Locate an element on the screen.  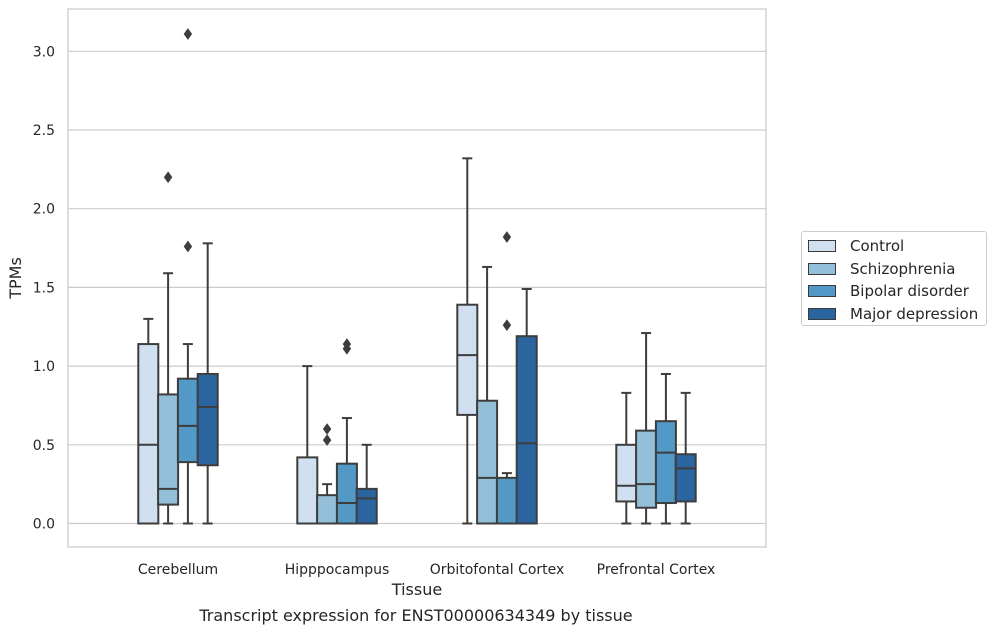
y-tick-label: 1.5 is located at coordinates (44, 288).